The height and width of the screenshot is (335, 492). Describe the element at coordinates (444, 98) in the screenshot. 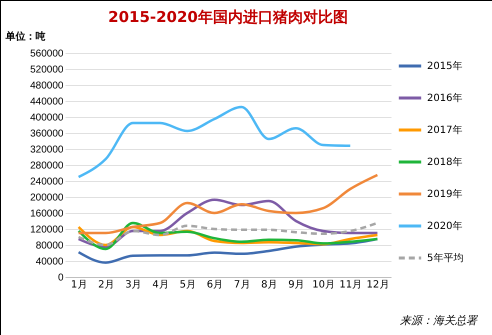

I see `legend-label: 2016年` at that location.